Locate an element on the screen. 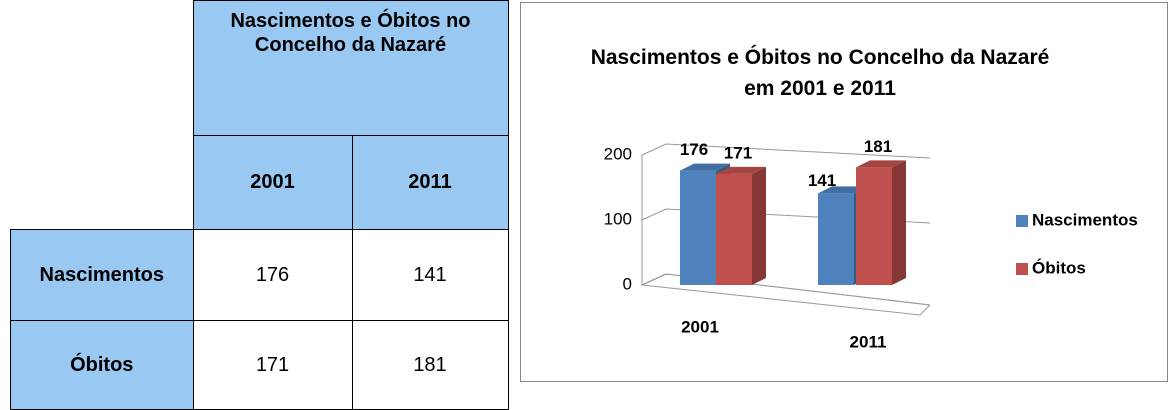 Image resolution: width=1176 pixels, height=410 pixels. empty-cell is located at coordinates (102, 115).